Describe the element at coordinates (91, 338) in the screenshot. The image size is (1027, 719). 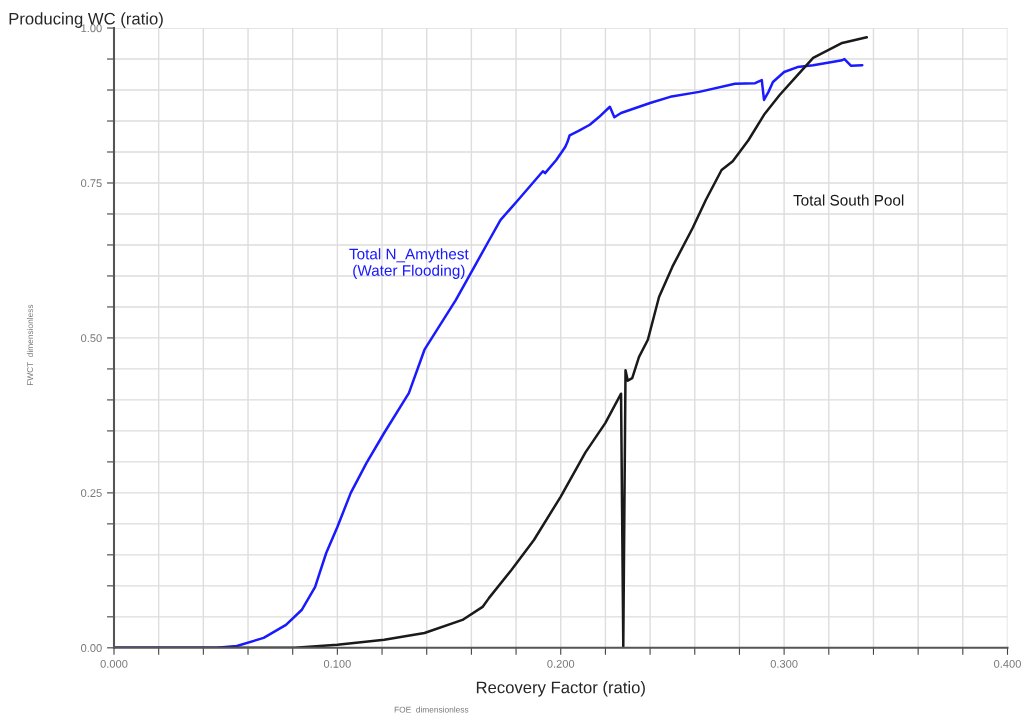
I see `y-tick-label: 0.50` at that location.